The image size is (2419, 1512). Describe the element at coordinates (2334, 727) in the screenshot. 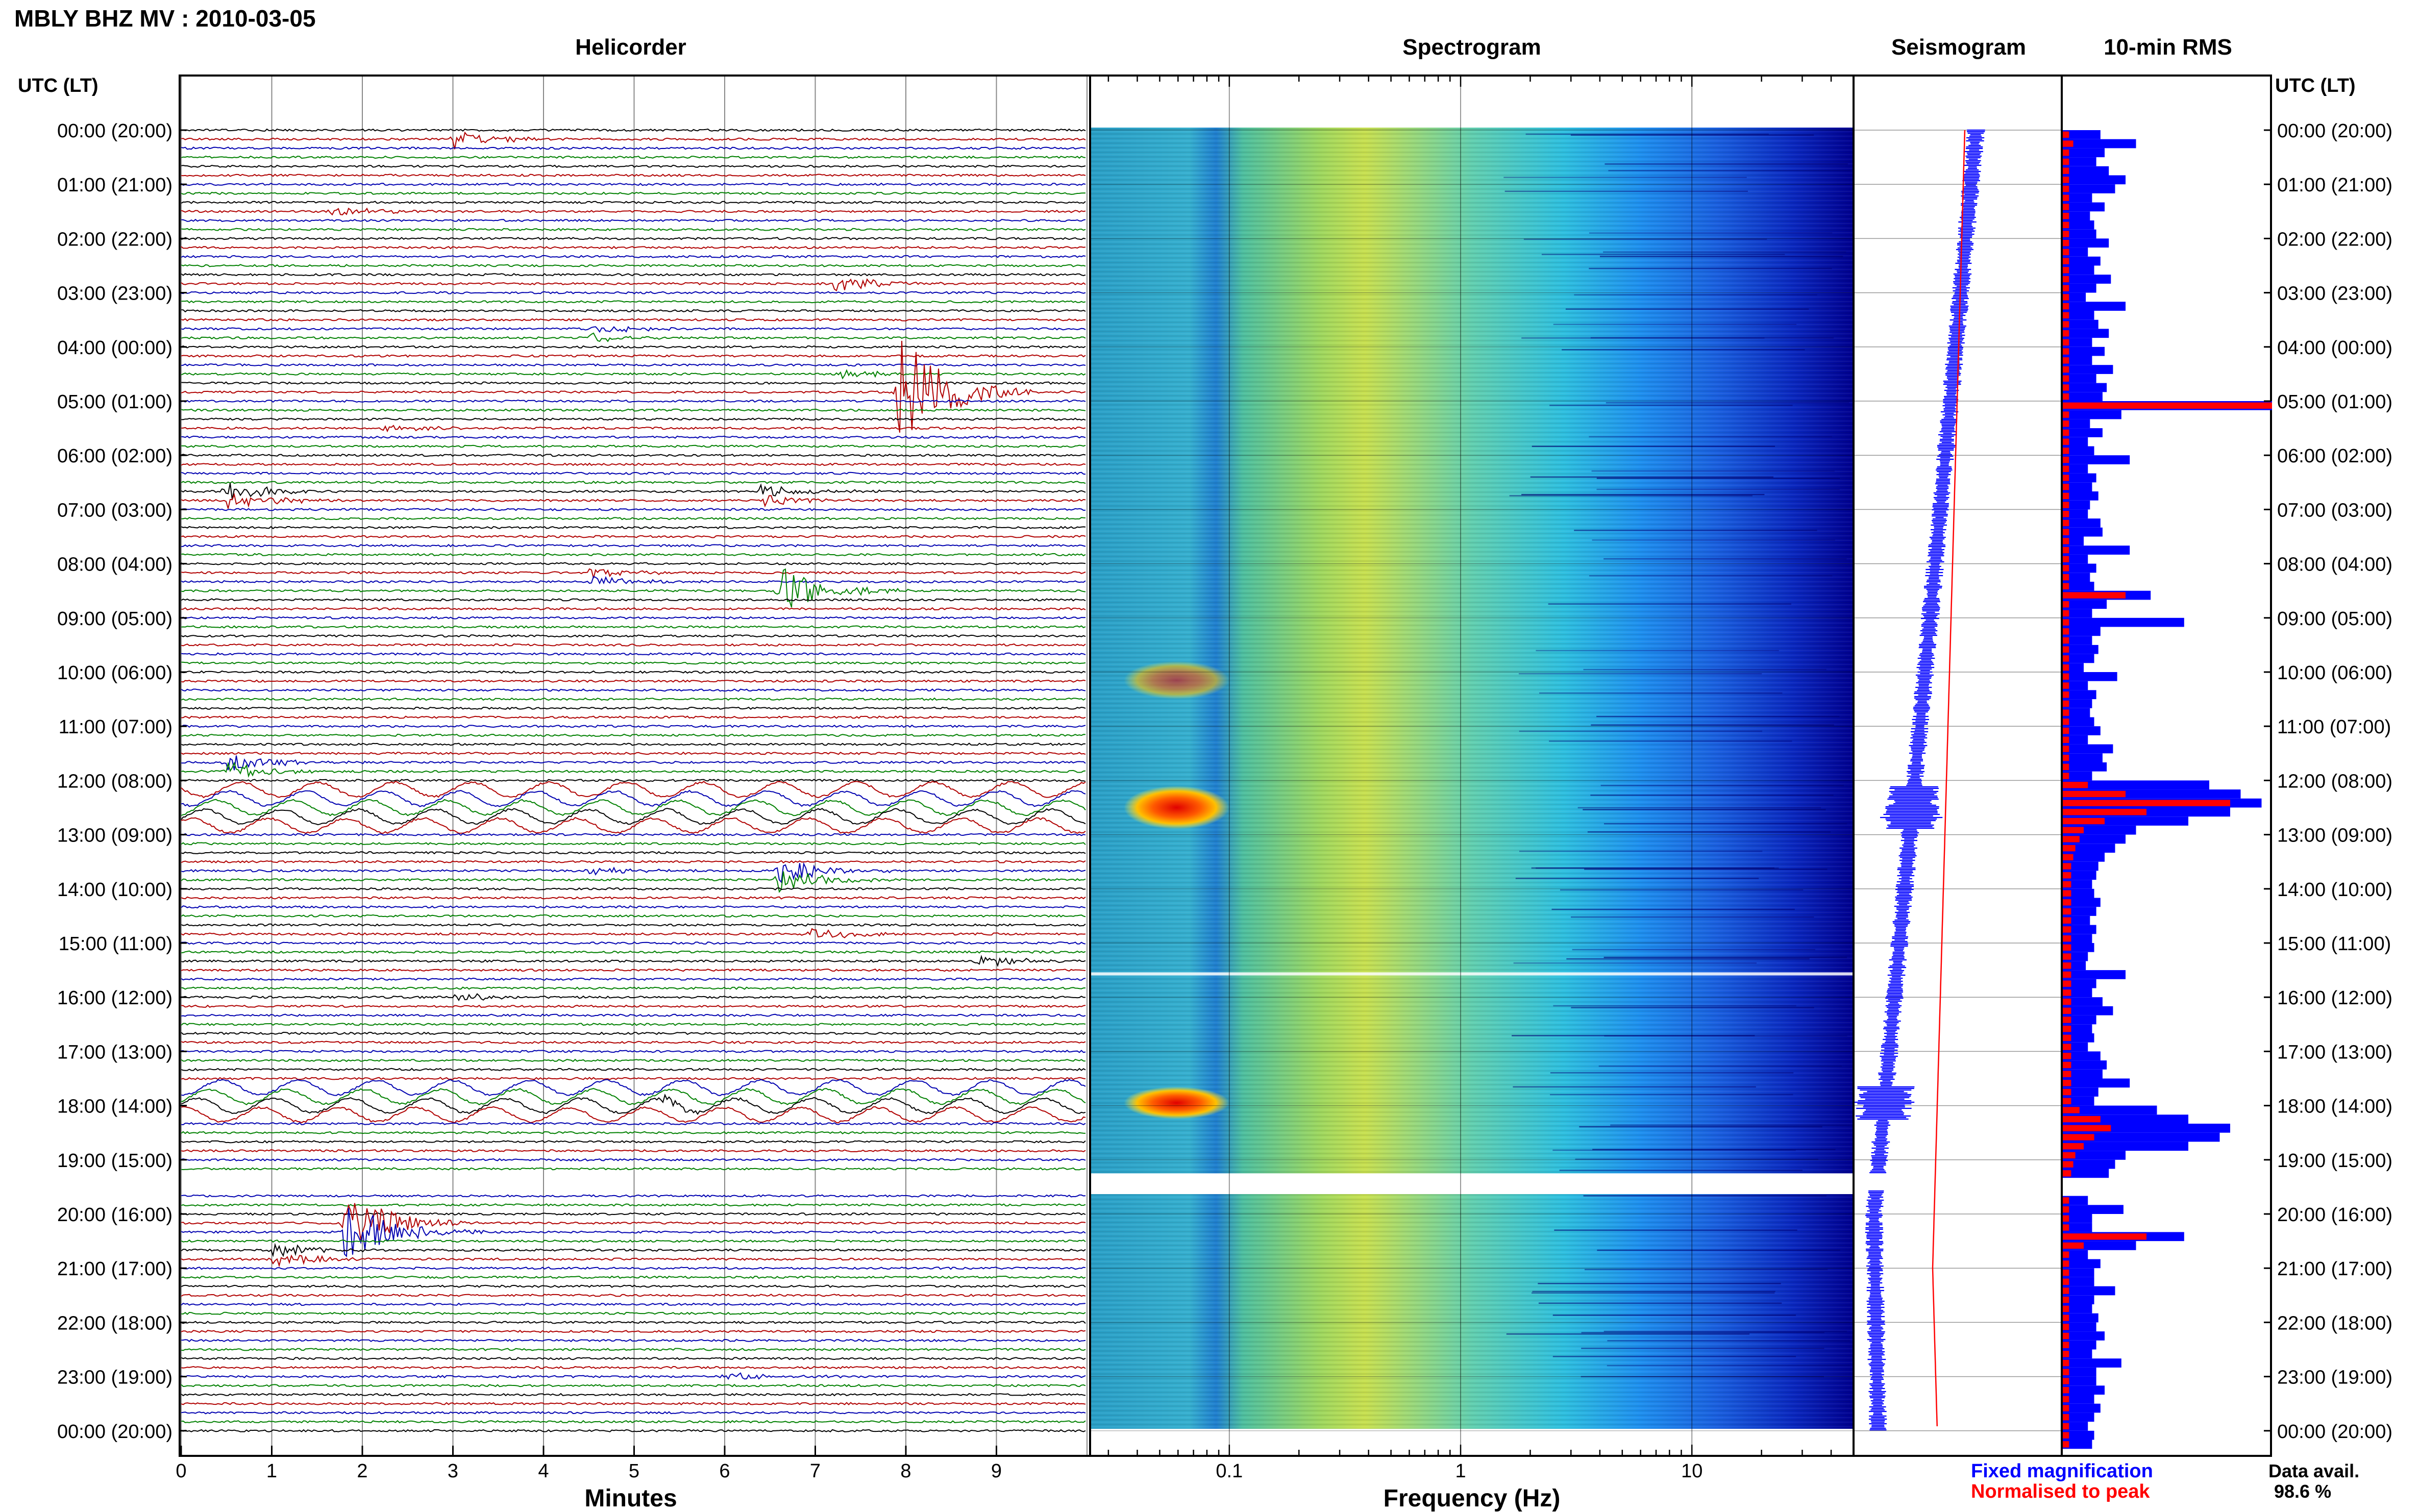

I see `utc-time-label-right: 11:00 (07:00)` at that location.